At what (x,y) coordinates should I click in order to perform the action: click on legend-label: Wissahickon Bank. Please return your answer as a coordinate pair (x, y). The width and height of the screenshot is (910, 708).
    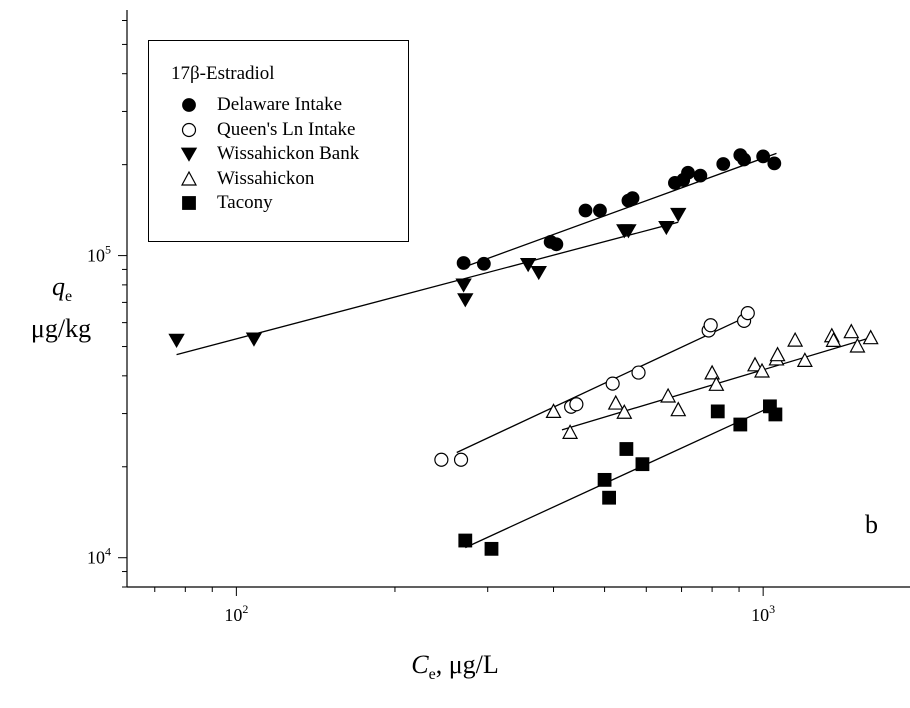
    Looking at the image, I should click on (288, 153).